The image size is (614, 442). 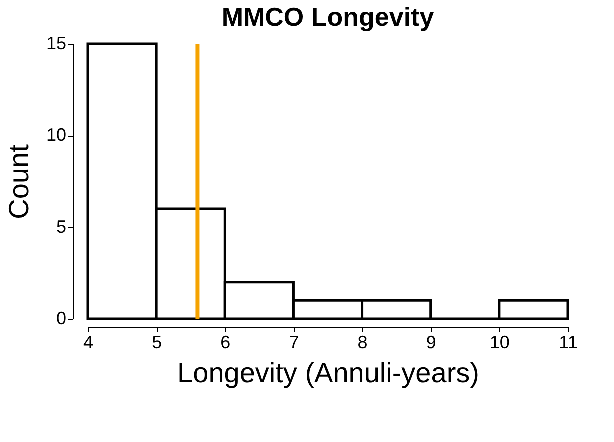 I want to click on y-axis-title: Count, so click(x=18, y=182).